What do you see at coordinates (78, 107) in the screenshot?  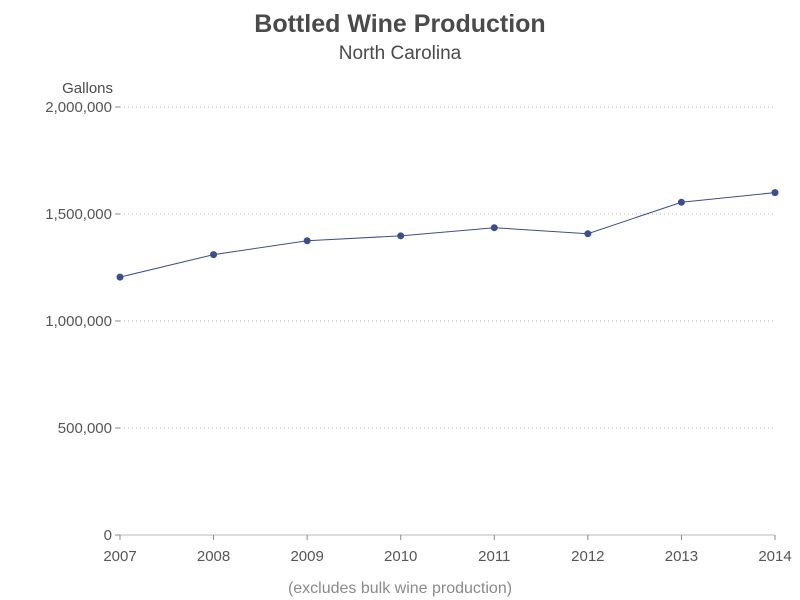 I see `y-tick-label: 2,000,000` at bounding box center [78, 107].